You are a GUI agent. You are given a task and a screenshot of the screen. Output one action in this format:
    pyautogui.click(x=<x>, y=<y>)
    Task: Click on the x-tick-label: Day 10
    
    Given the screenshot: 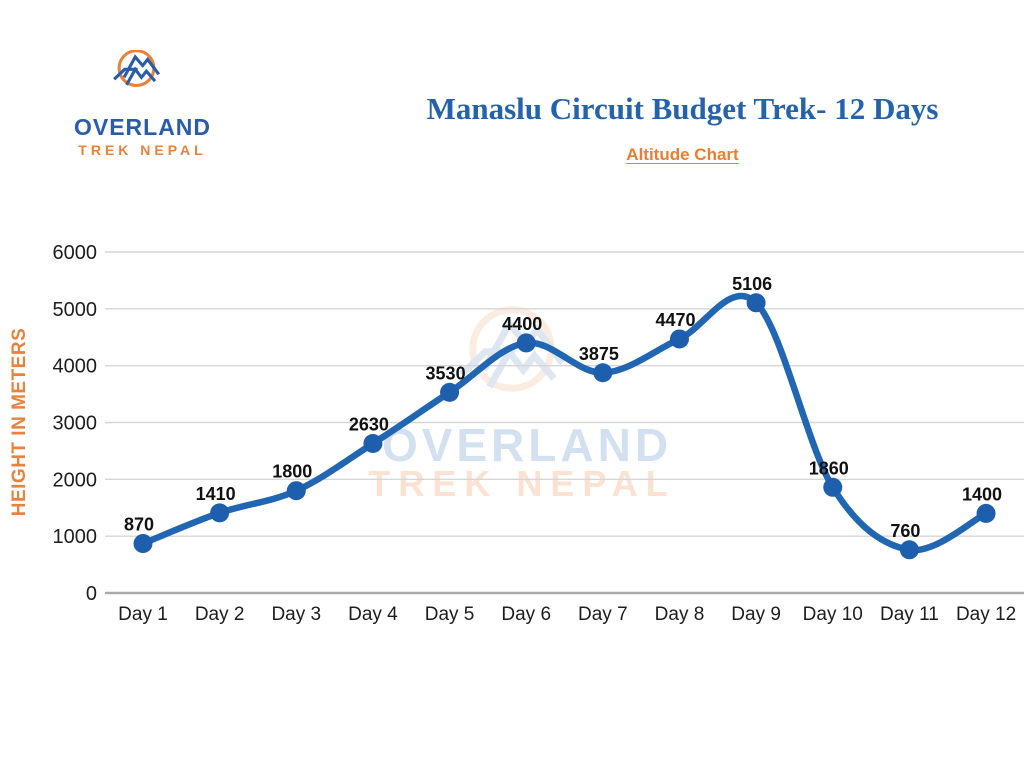 What is the action you would take?
    pyautogui.click(x=833, y=614)
    